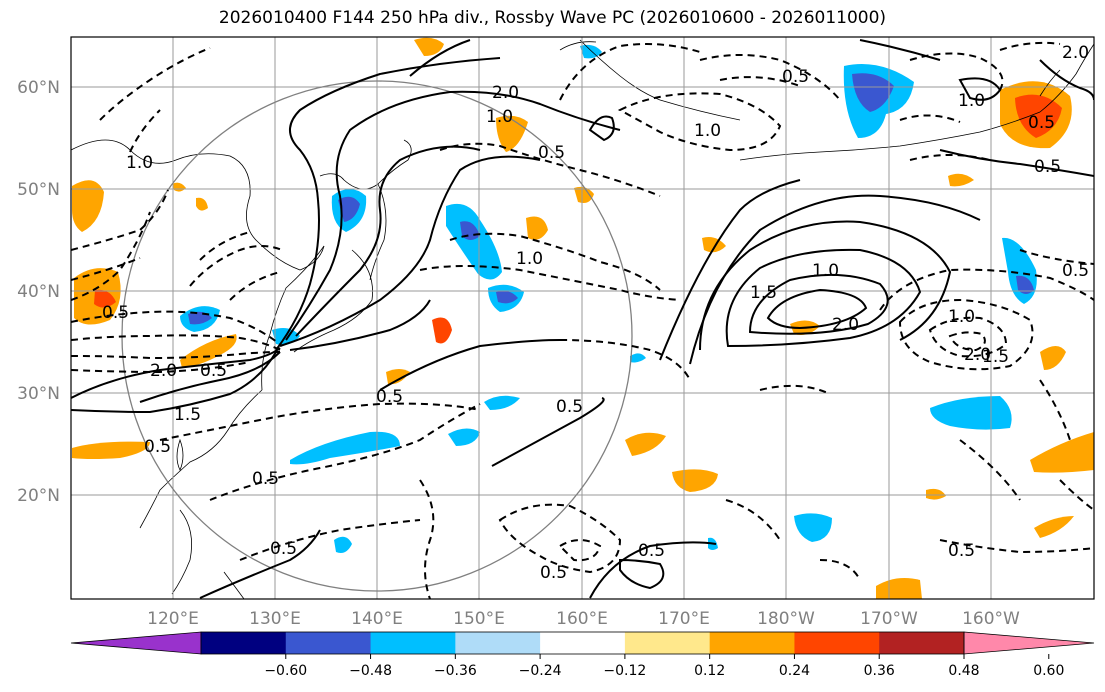 The width and height of the screenshot is (1105, 692). I want to click on colorbar-outline, so click(582, 643).